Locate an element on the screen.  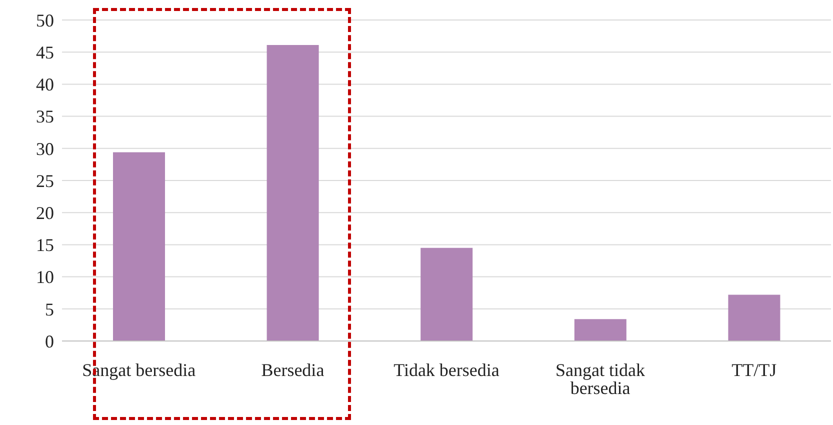
y-tick-label: 20 is located at coordinates (45, 212).